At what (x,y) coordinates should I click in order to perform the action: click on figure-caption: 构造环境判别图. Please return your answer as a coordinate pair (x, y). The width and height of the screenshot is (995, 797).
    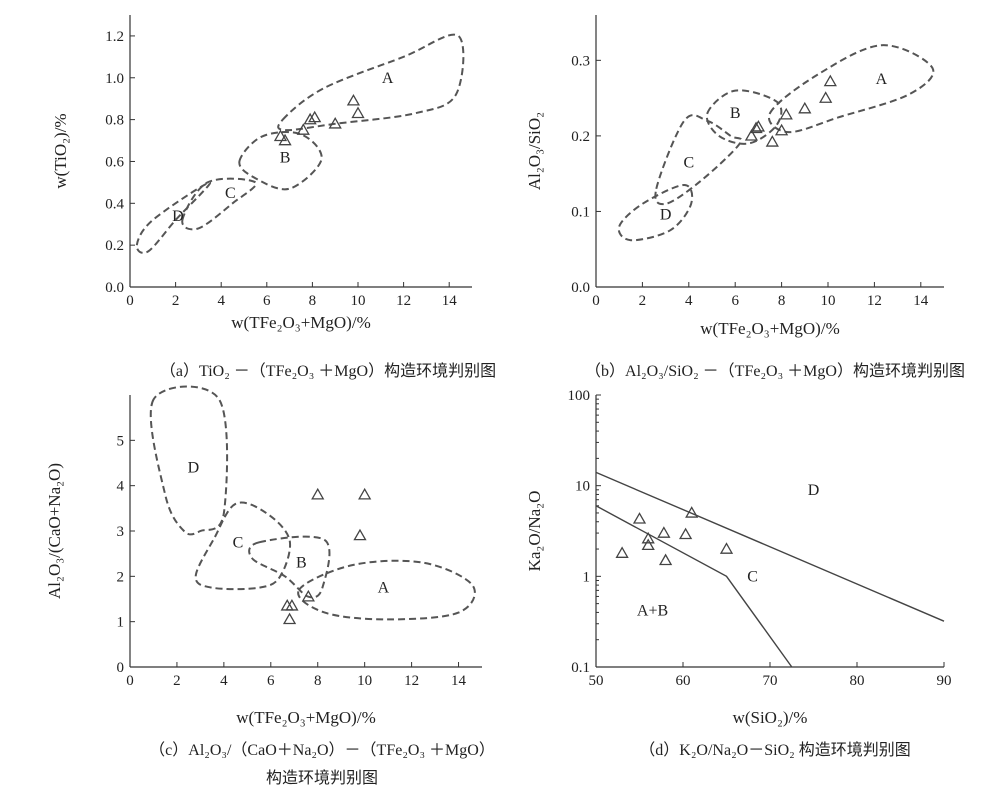
    Looking at the image, I should click on (322, 777).